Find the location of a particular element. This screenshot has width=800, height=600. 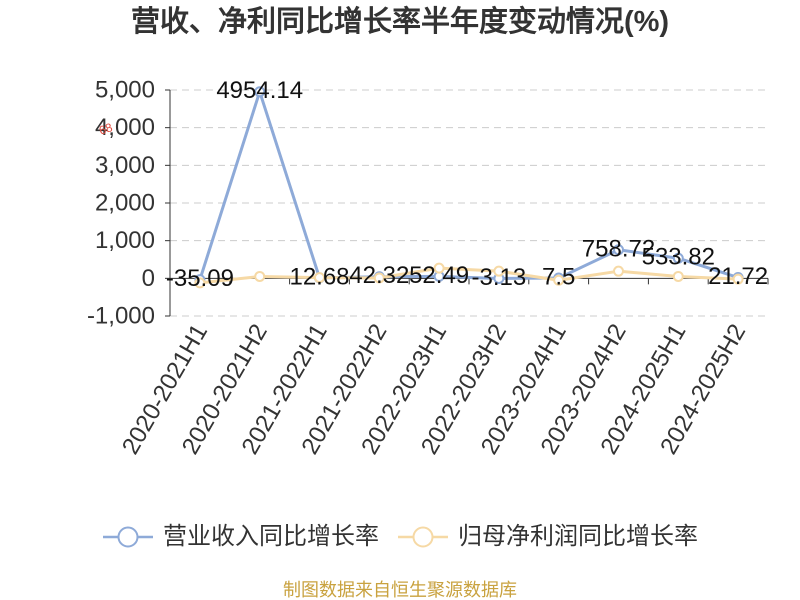

data-source-footer: 制图数据来自恒生聚源数据库 is located at coordinates (400, 590).